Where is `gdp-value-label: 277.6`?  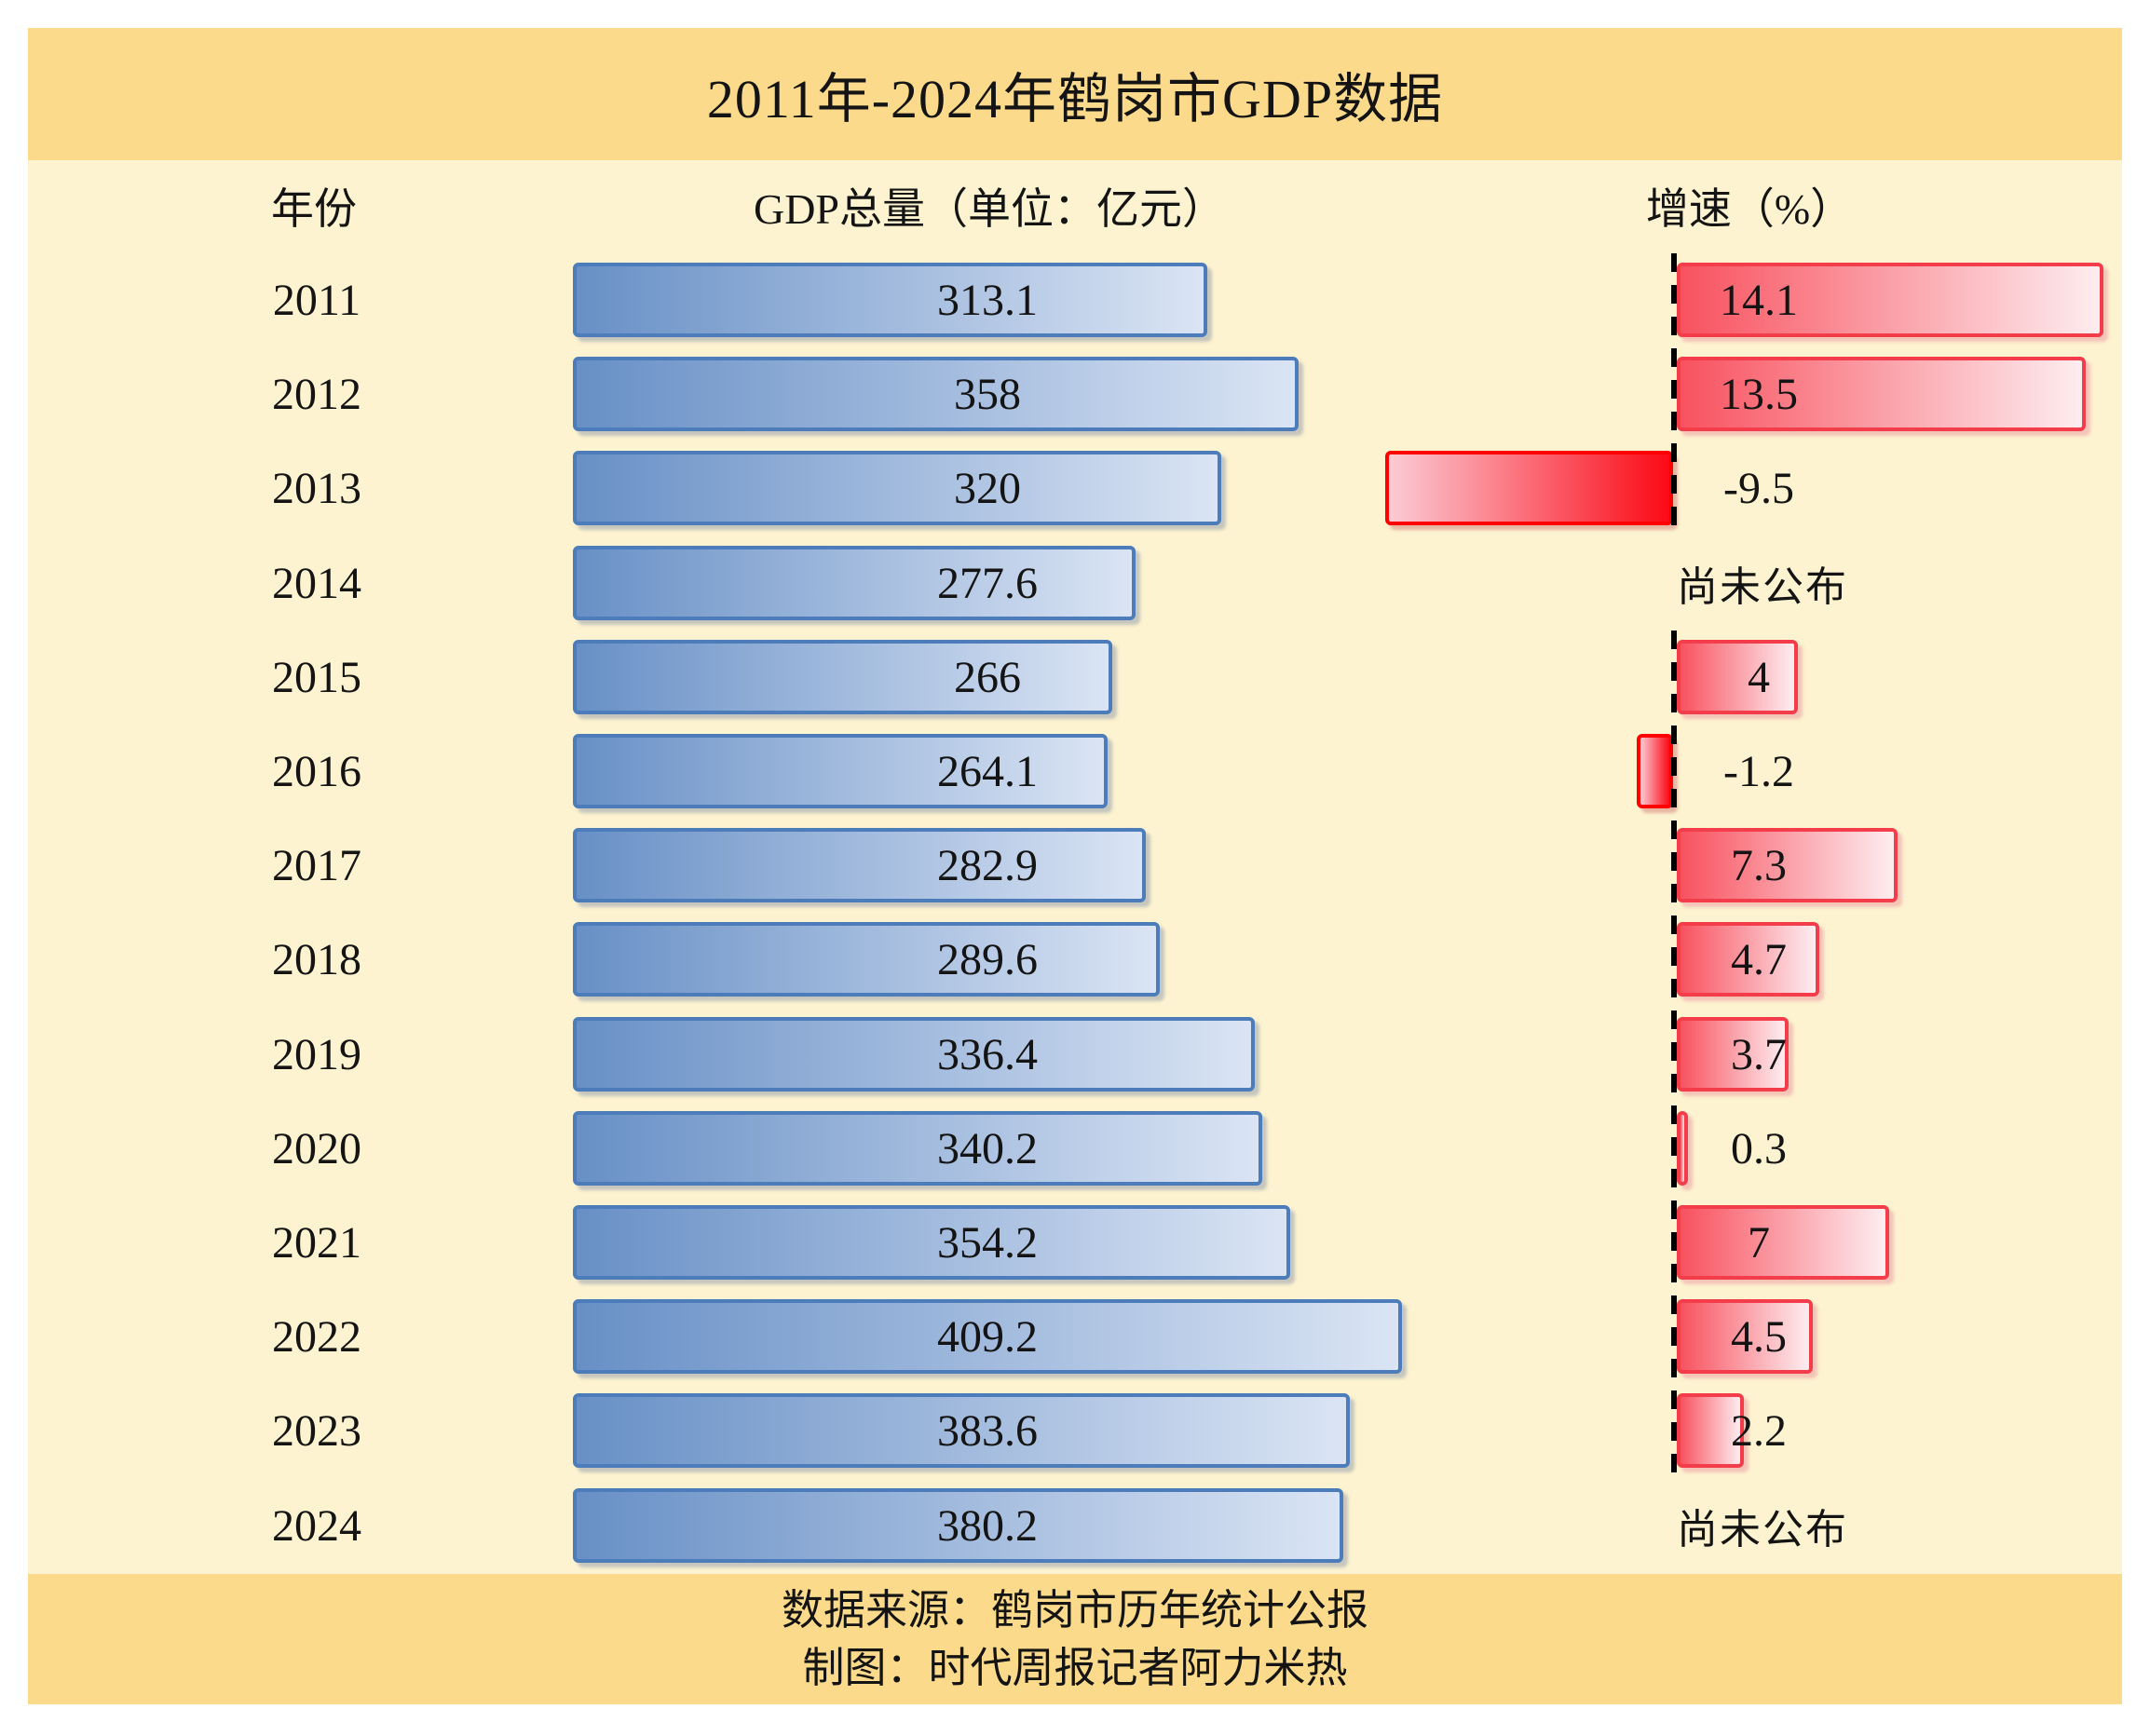
gdp-value-label: 277.6 is located at coordinates (987, 583).